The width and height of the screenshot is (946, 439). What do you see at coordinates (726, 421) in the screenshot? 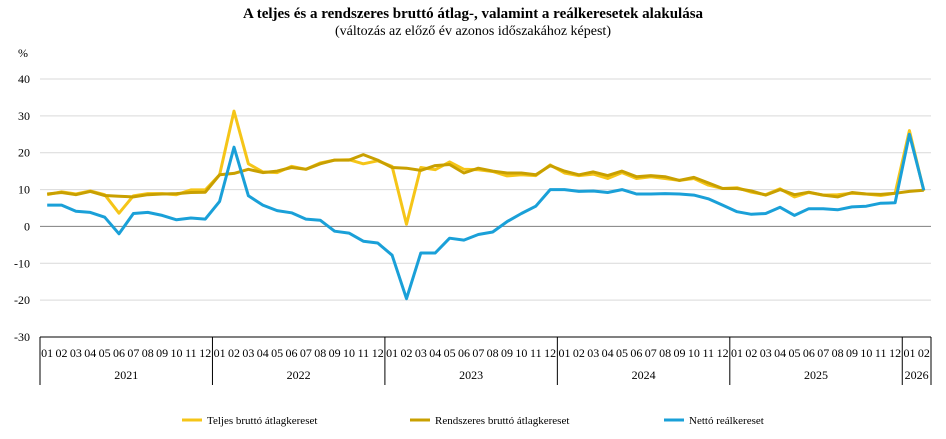
I see `legend-label: Nettó reálkereset` at bounding box center [726, 421].